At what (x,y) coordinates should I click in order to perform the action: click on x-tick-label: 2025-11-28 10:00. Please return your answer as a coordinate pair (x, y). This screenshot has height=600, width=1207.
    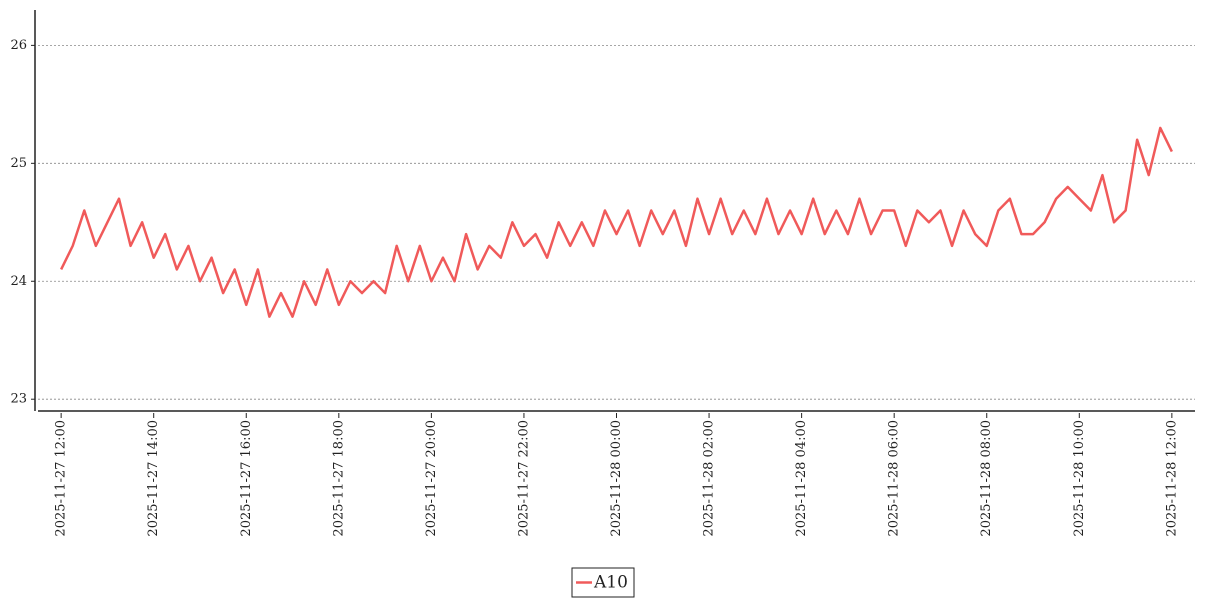
    Looking at the image, I should click on (1079, 478).